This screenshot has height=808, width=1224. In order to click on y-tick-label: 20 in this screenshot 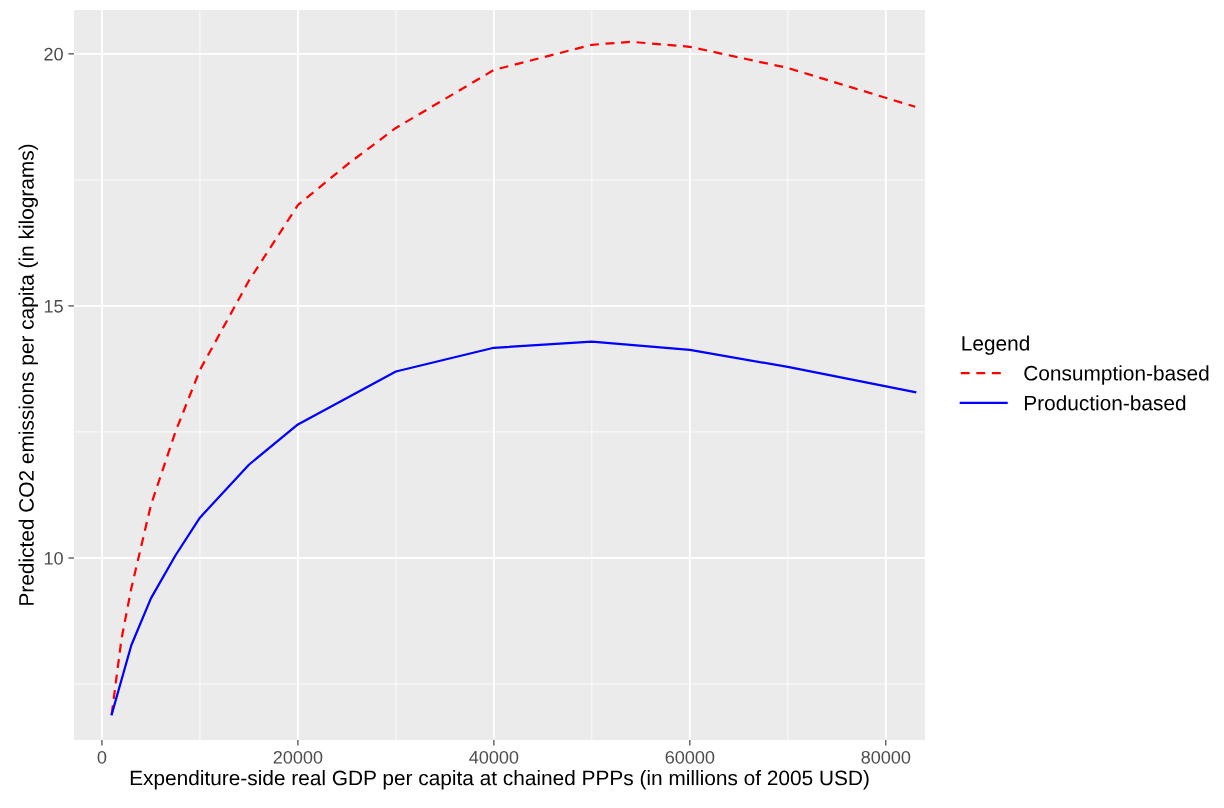, I will do `click(53, 54)`.